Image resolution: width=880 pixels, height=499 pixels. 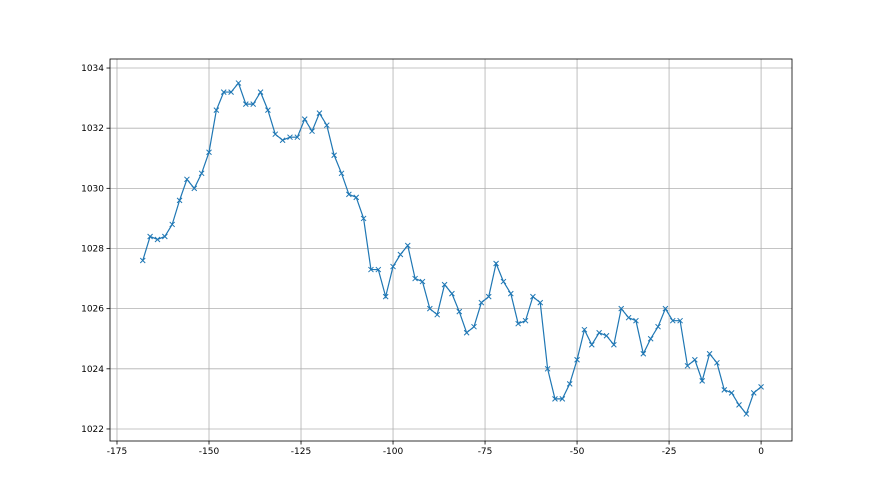 What do you see at coordinates (761, 452) in the screenshot?
I see `x-tick-label: 0` at bounding box center [761, 452].